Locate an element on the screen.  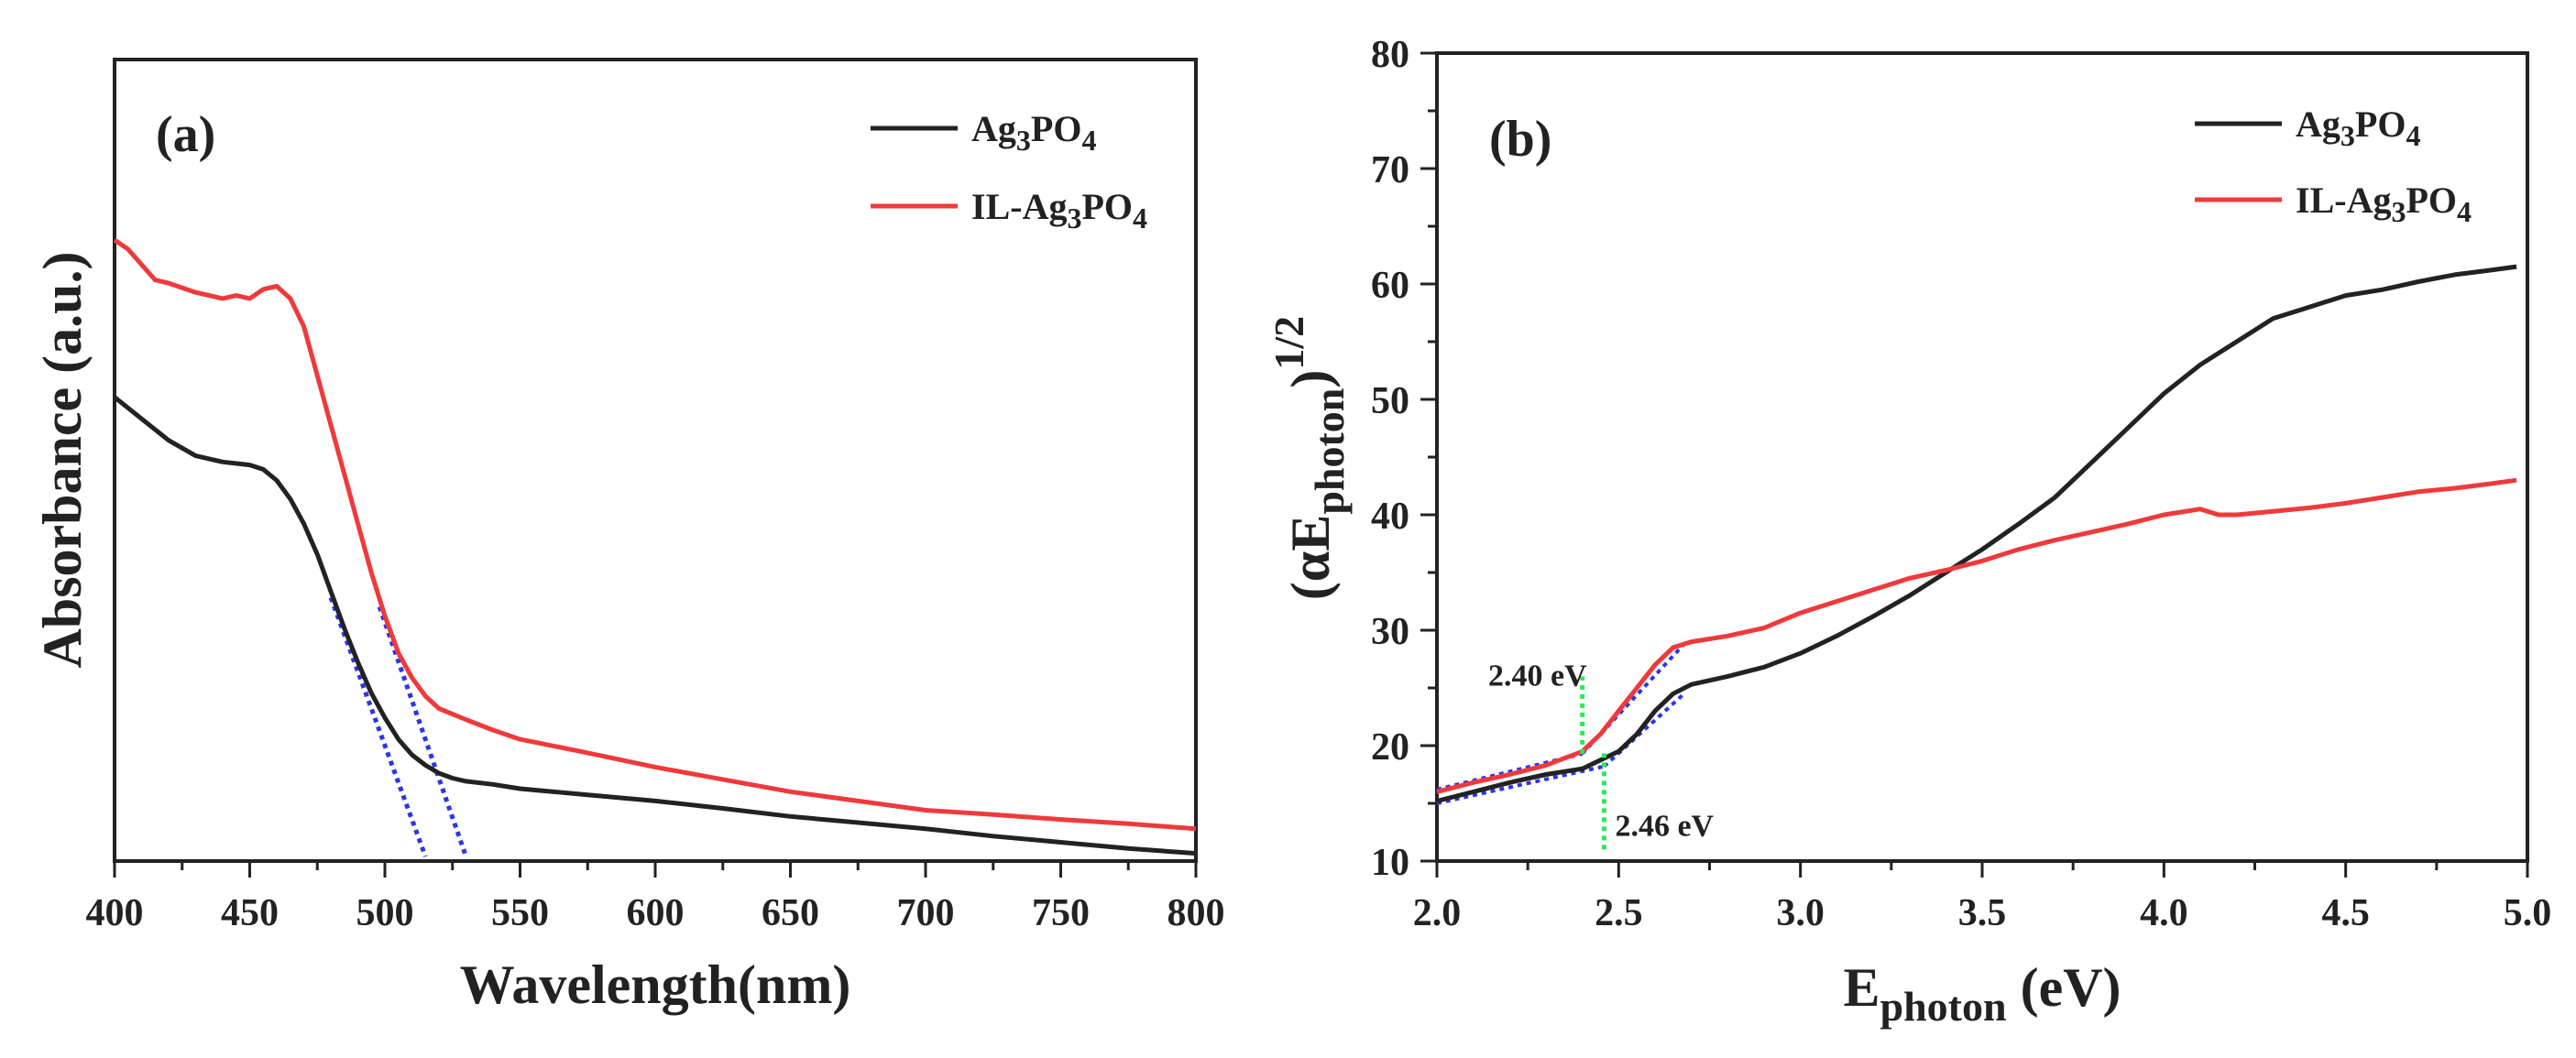
y-tick-label-b-30: 30 is located at coordinates (1390, 632).